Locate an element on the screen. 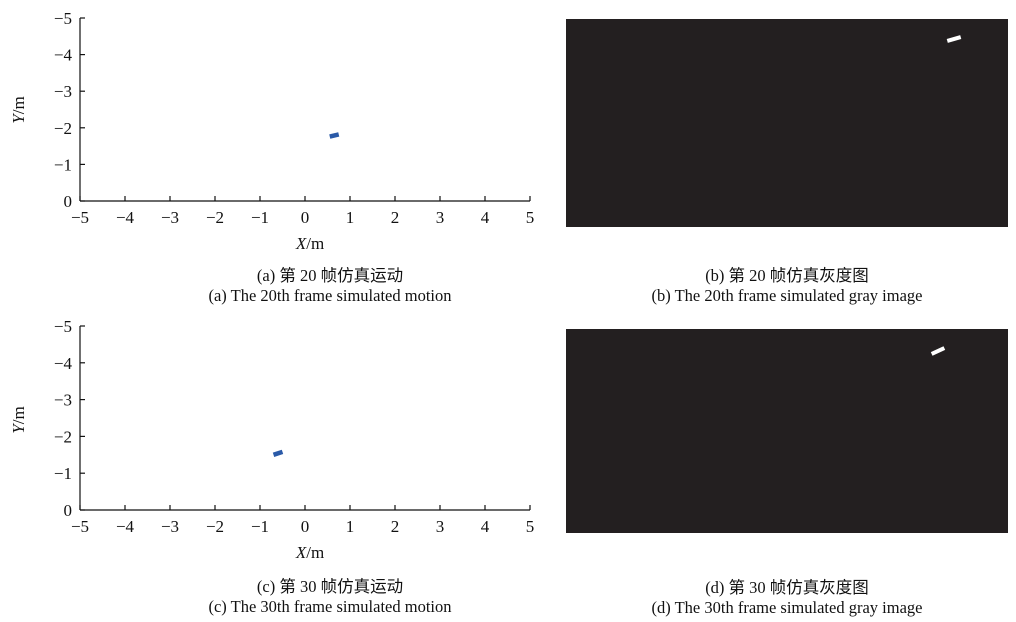 The height and width of the screenshot is (622, 1016). caption-d-en: (d) The 30th frame simulated gray image is located at coordinates (787, 607).